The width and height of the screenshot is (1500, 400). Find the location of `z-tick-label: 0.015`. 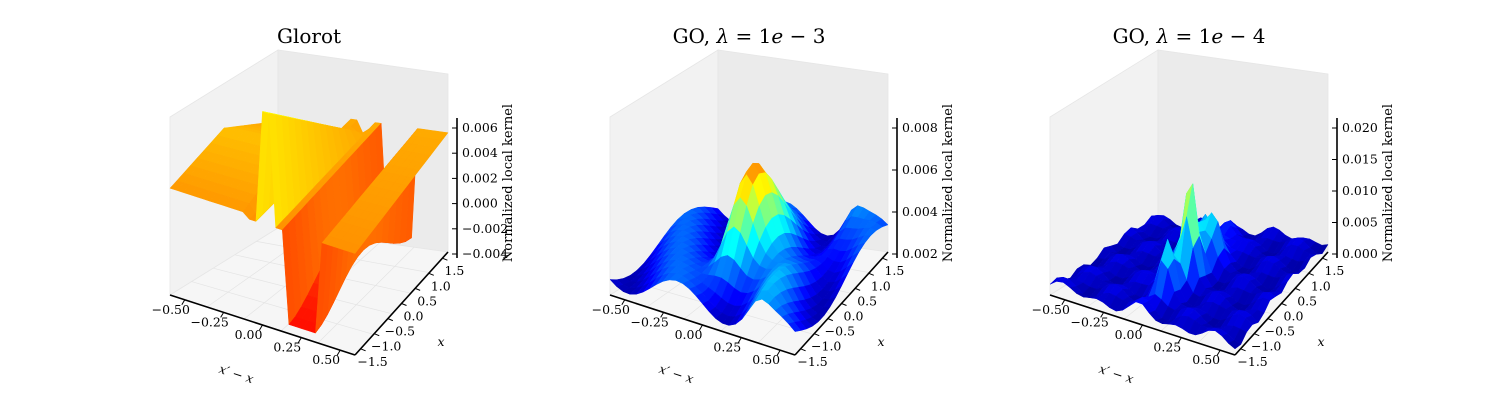

z-tick-label: 0.015 is located at coordinates (1360, 159).